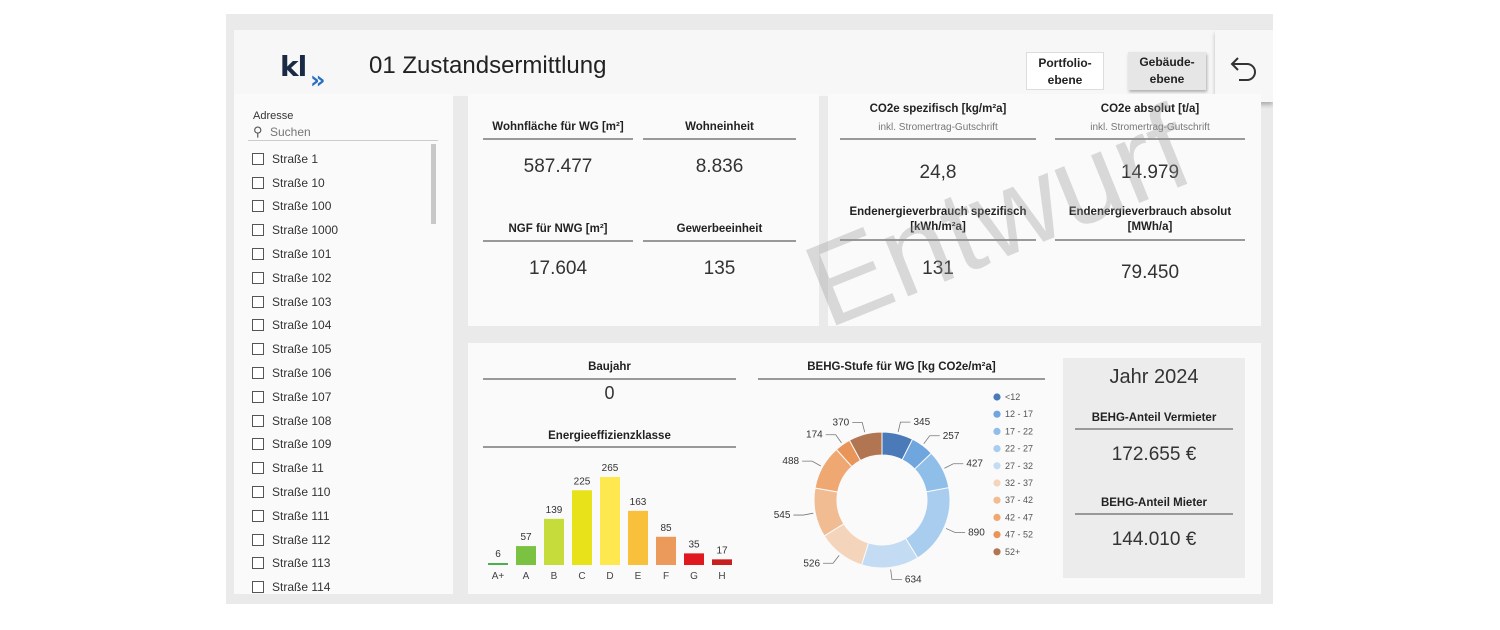 The width and height of the screenshot is (1500, 630). What do you see at coordinates (1154, 503) in the screenshot?
I see `mieter-share-title: BEHG-Anteil Mieter` at bounding box center [1154, 503].